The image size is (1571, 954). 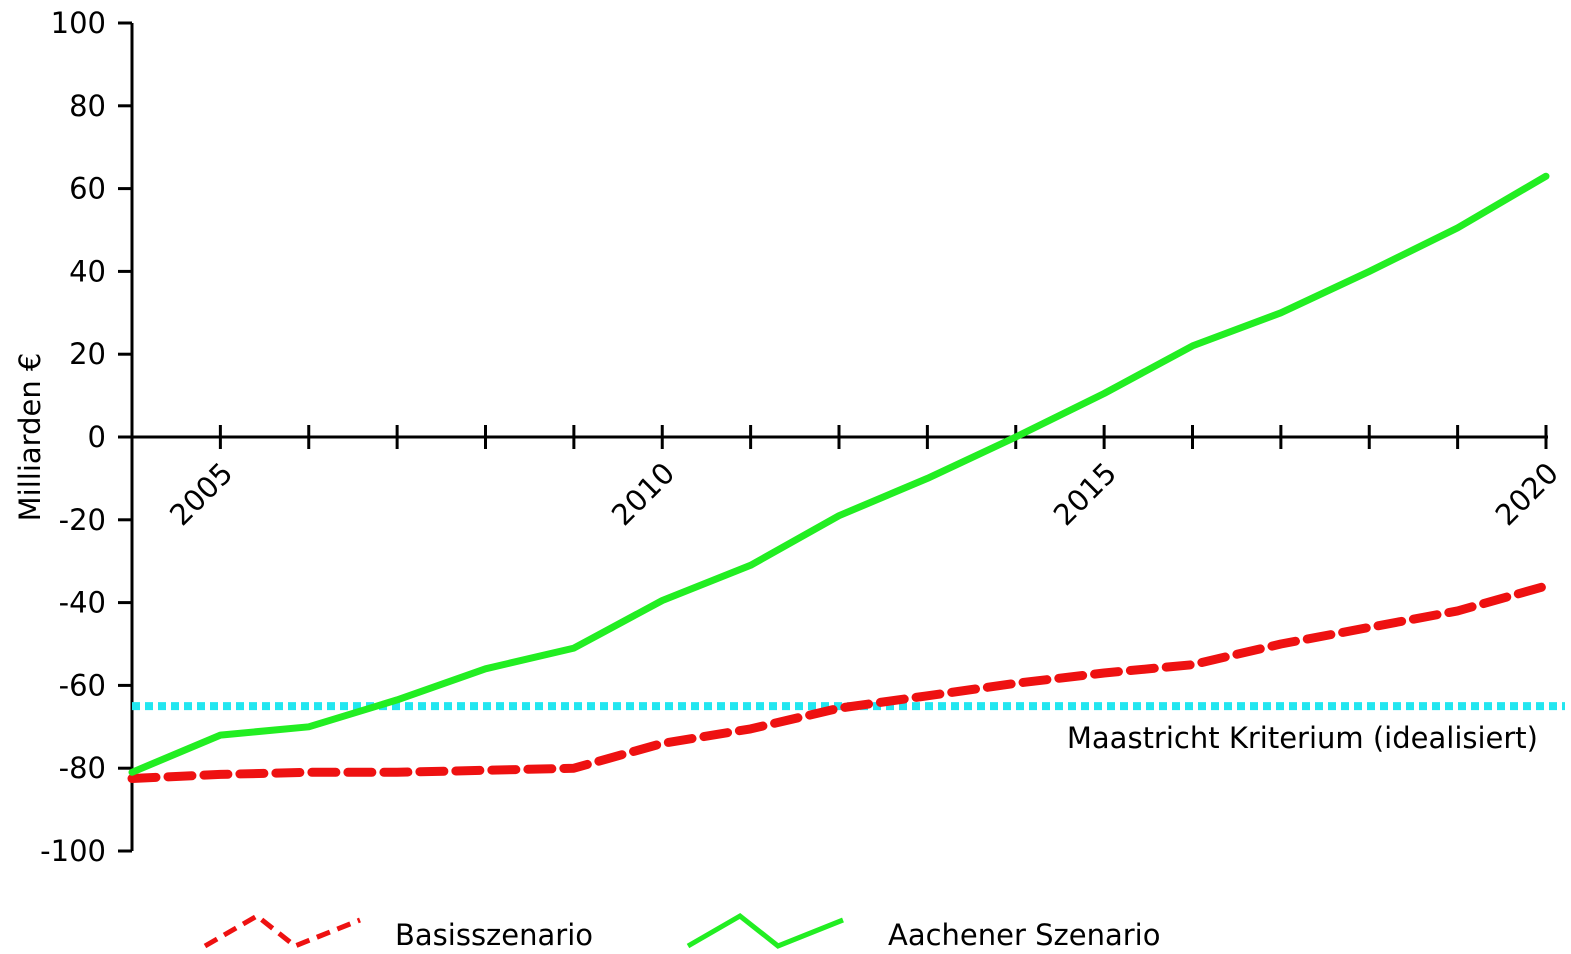 What do you see at coordinates (82, 685) in the screenshot?
I see `y-tick-label: -60` at bounding box center [82, 685].